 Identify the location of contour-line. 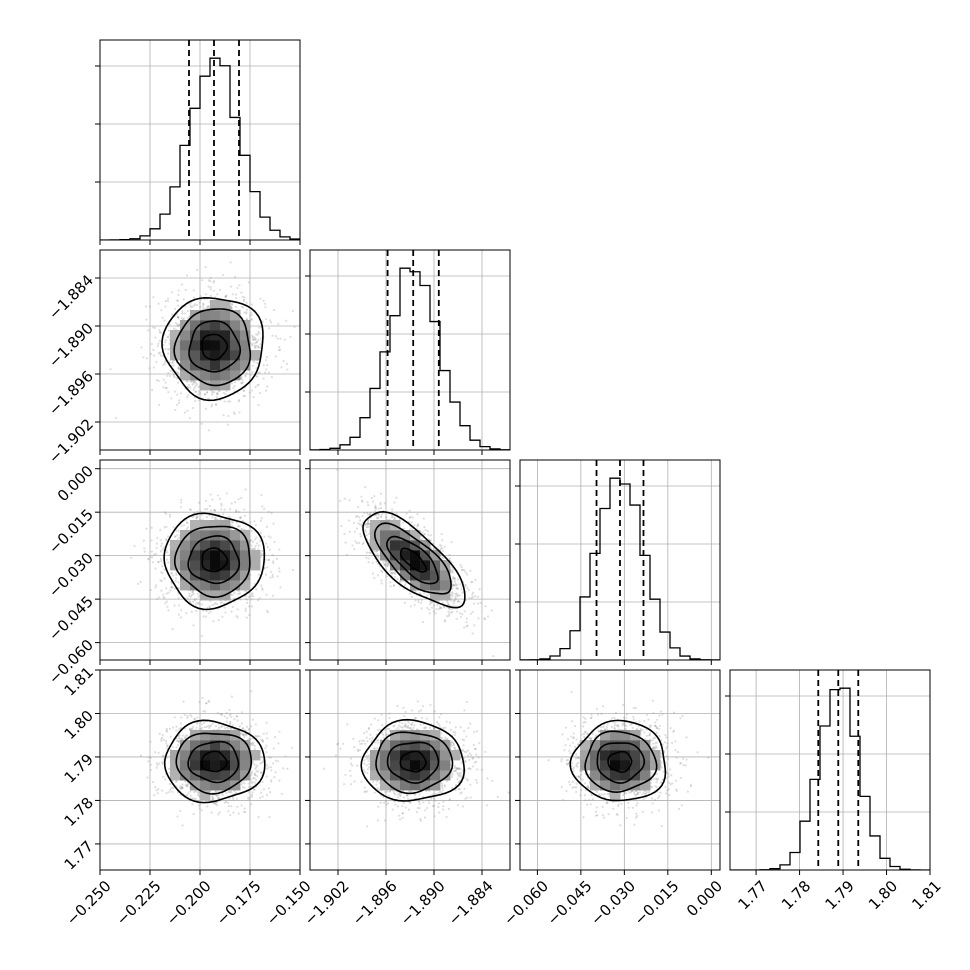
(214, 560).